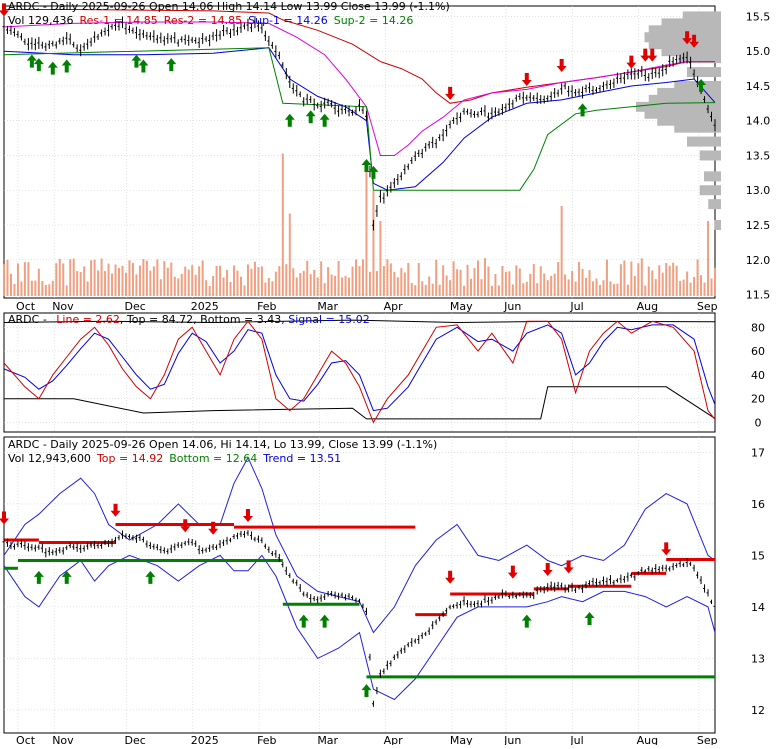 The height and width of the screenshot is (749, 780). Describe the element at coordinates (758, 452) in the screenshot. I see `y-tick-label: 17` at that location.